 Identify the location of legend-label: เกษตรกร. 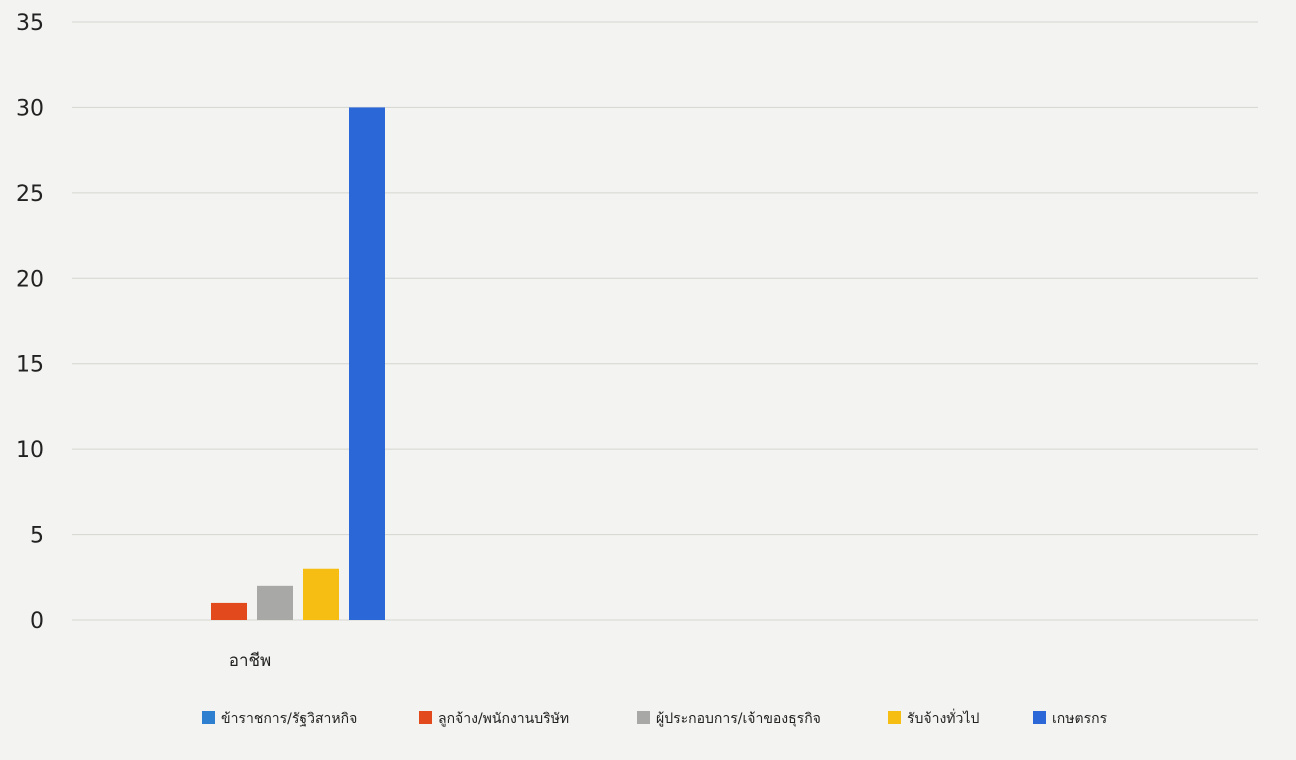
(1080, 719).